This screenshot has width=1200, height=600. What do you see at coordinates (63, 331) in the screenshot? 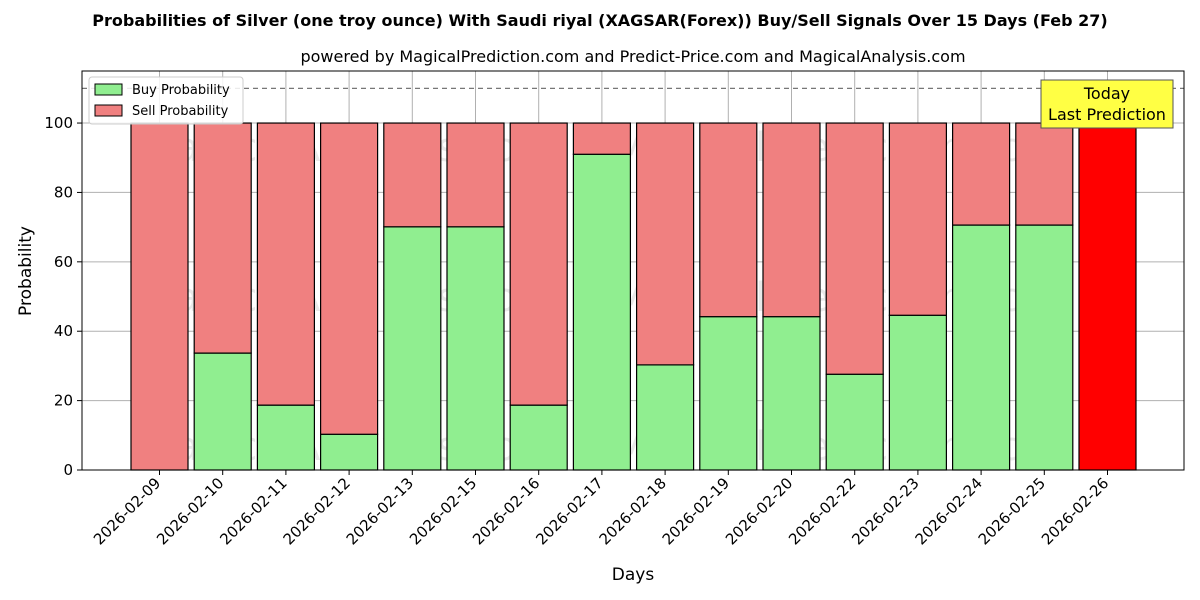
I see `y-tick-label: 40` at bounding box center [63, 331].